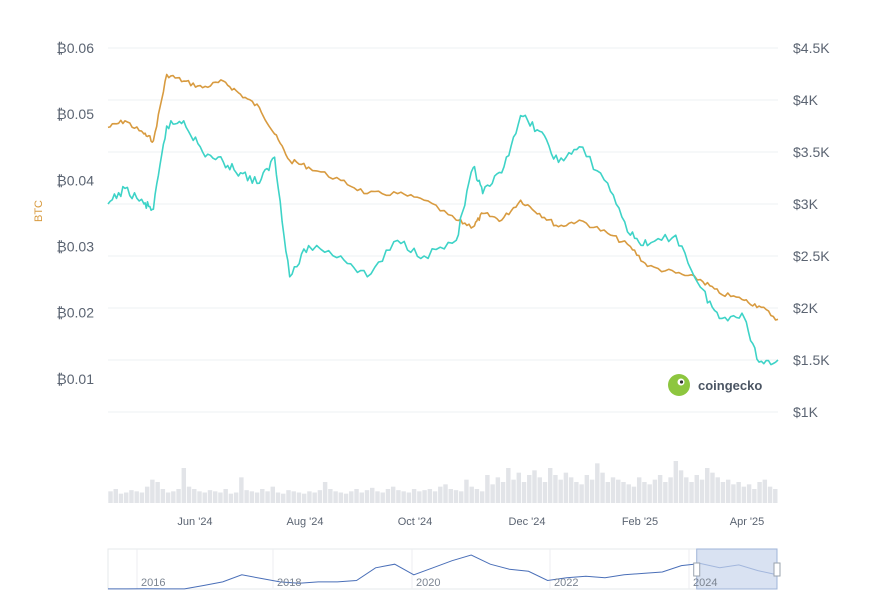 The width and height of the screenshot is (884, 606). Describe the element at coordinates (194, 522) in the screenshot. I see `x-axis-tick-label: Jun '24` at that location.